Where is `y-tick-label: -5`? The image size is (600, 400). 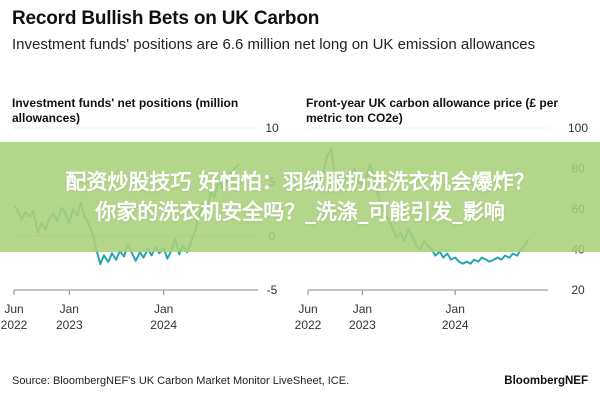
y-tick-label: -5 is located at coordinates (272, 290).